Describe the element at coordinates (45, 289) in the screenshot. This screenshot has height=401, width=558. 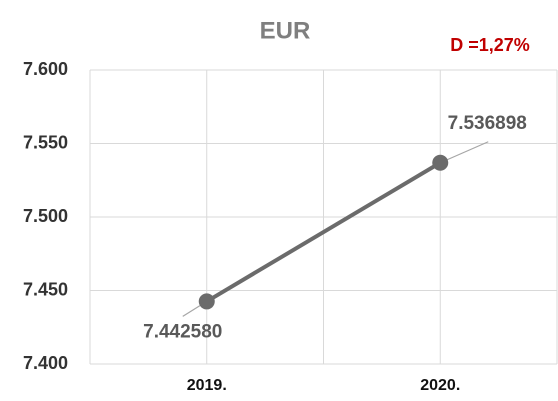
I see `y-tick-label: 7.450` at that location.